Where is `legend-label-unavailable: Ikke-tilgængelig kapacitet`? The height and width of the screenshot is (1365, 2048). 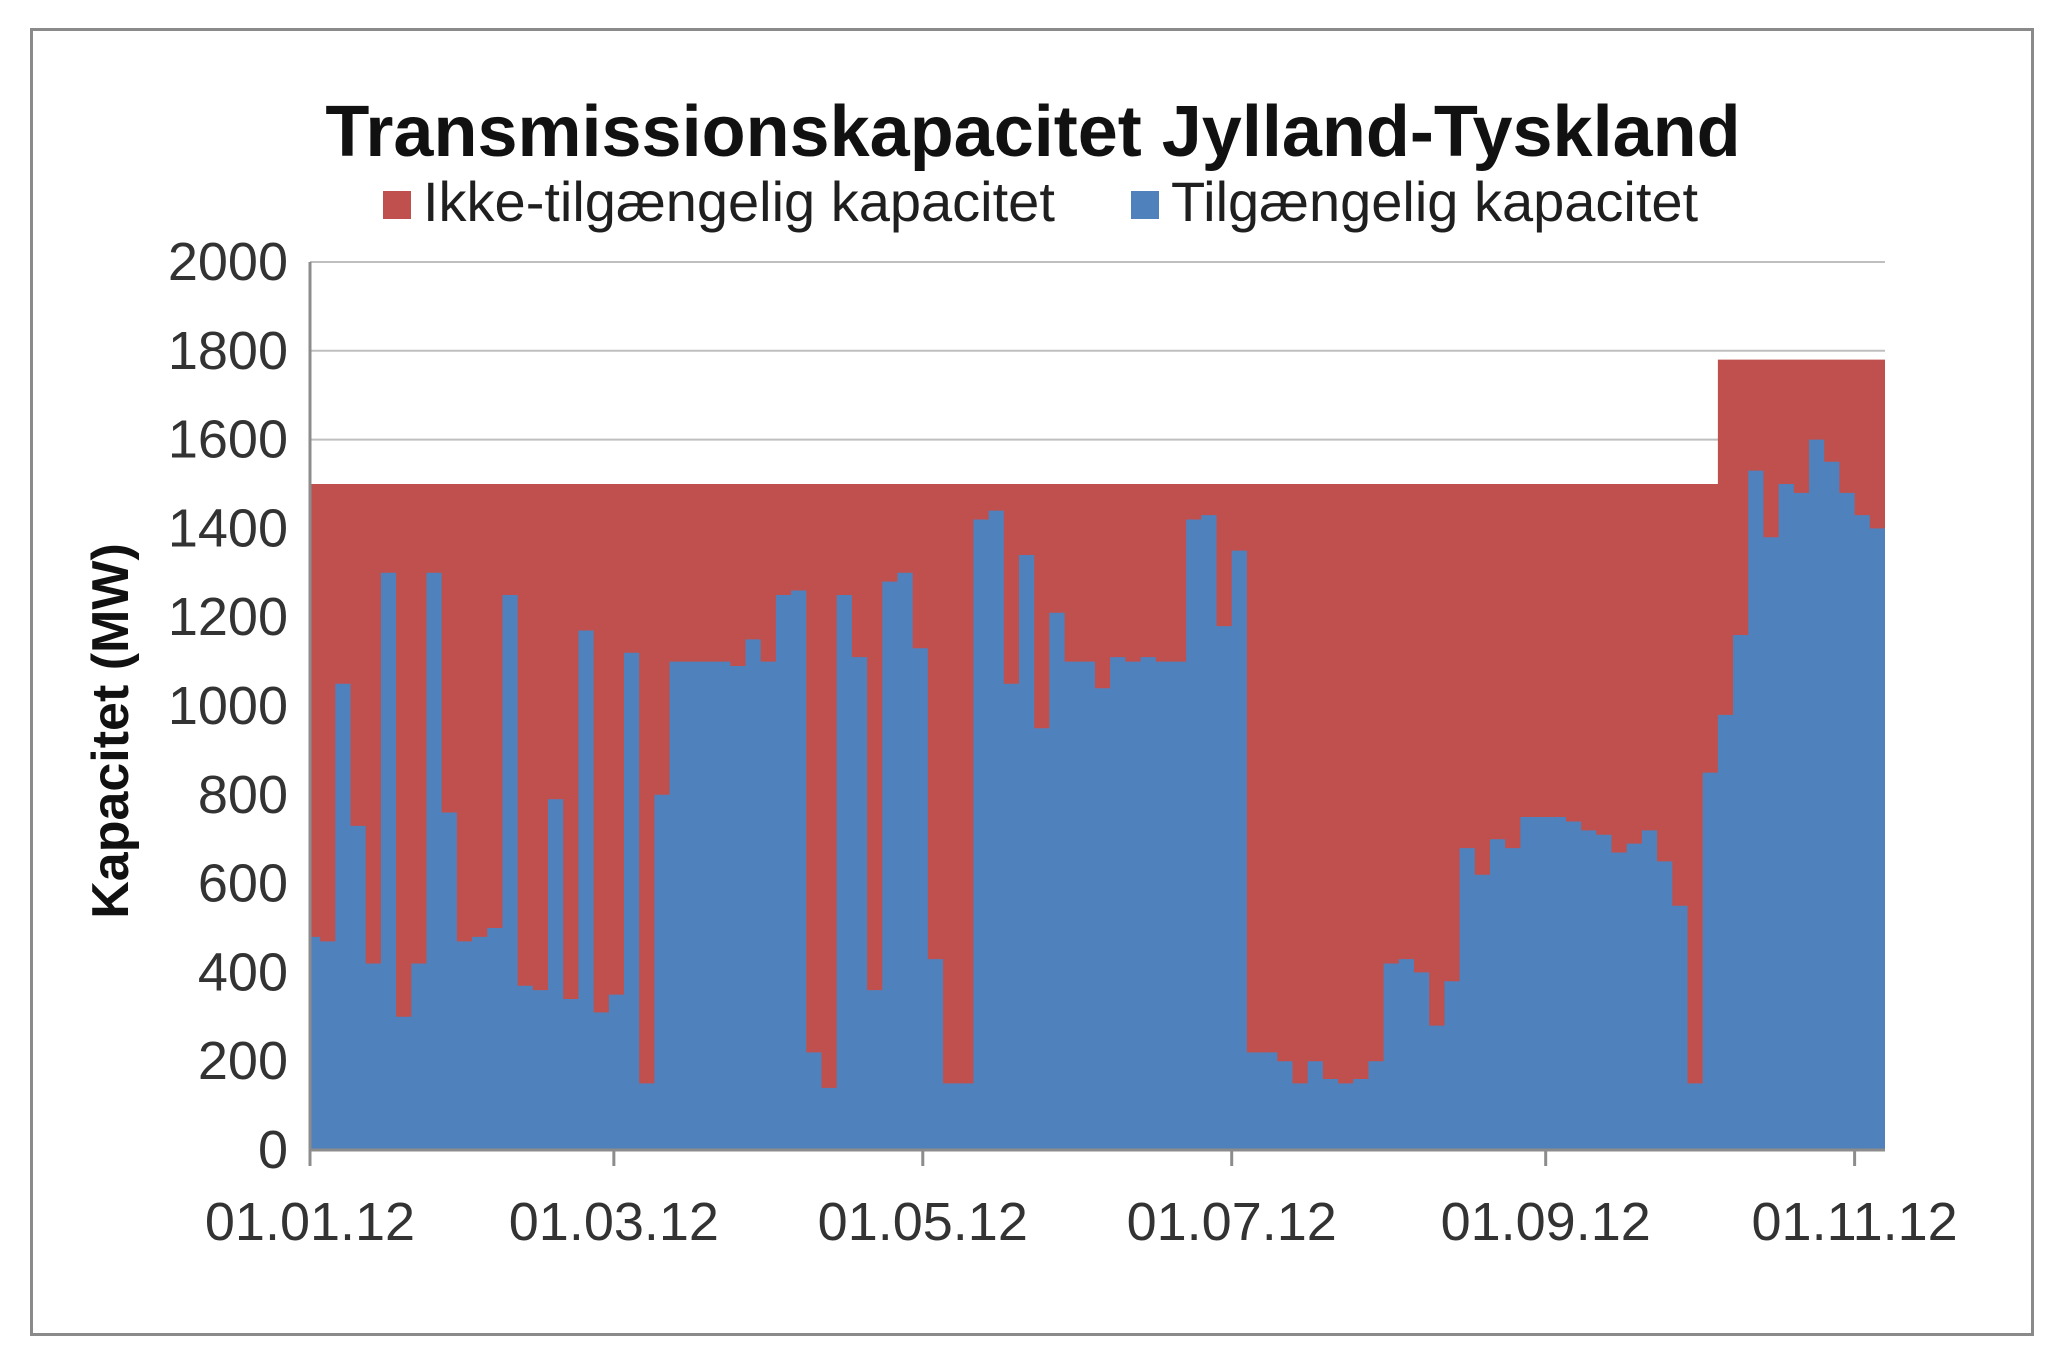
legend-label-unavailable: Ikke-tilgængelig kapacitet is located at coordinates (739, 201).